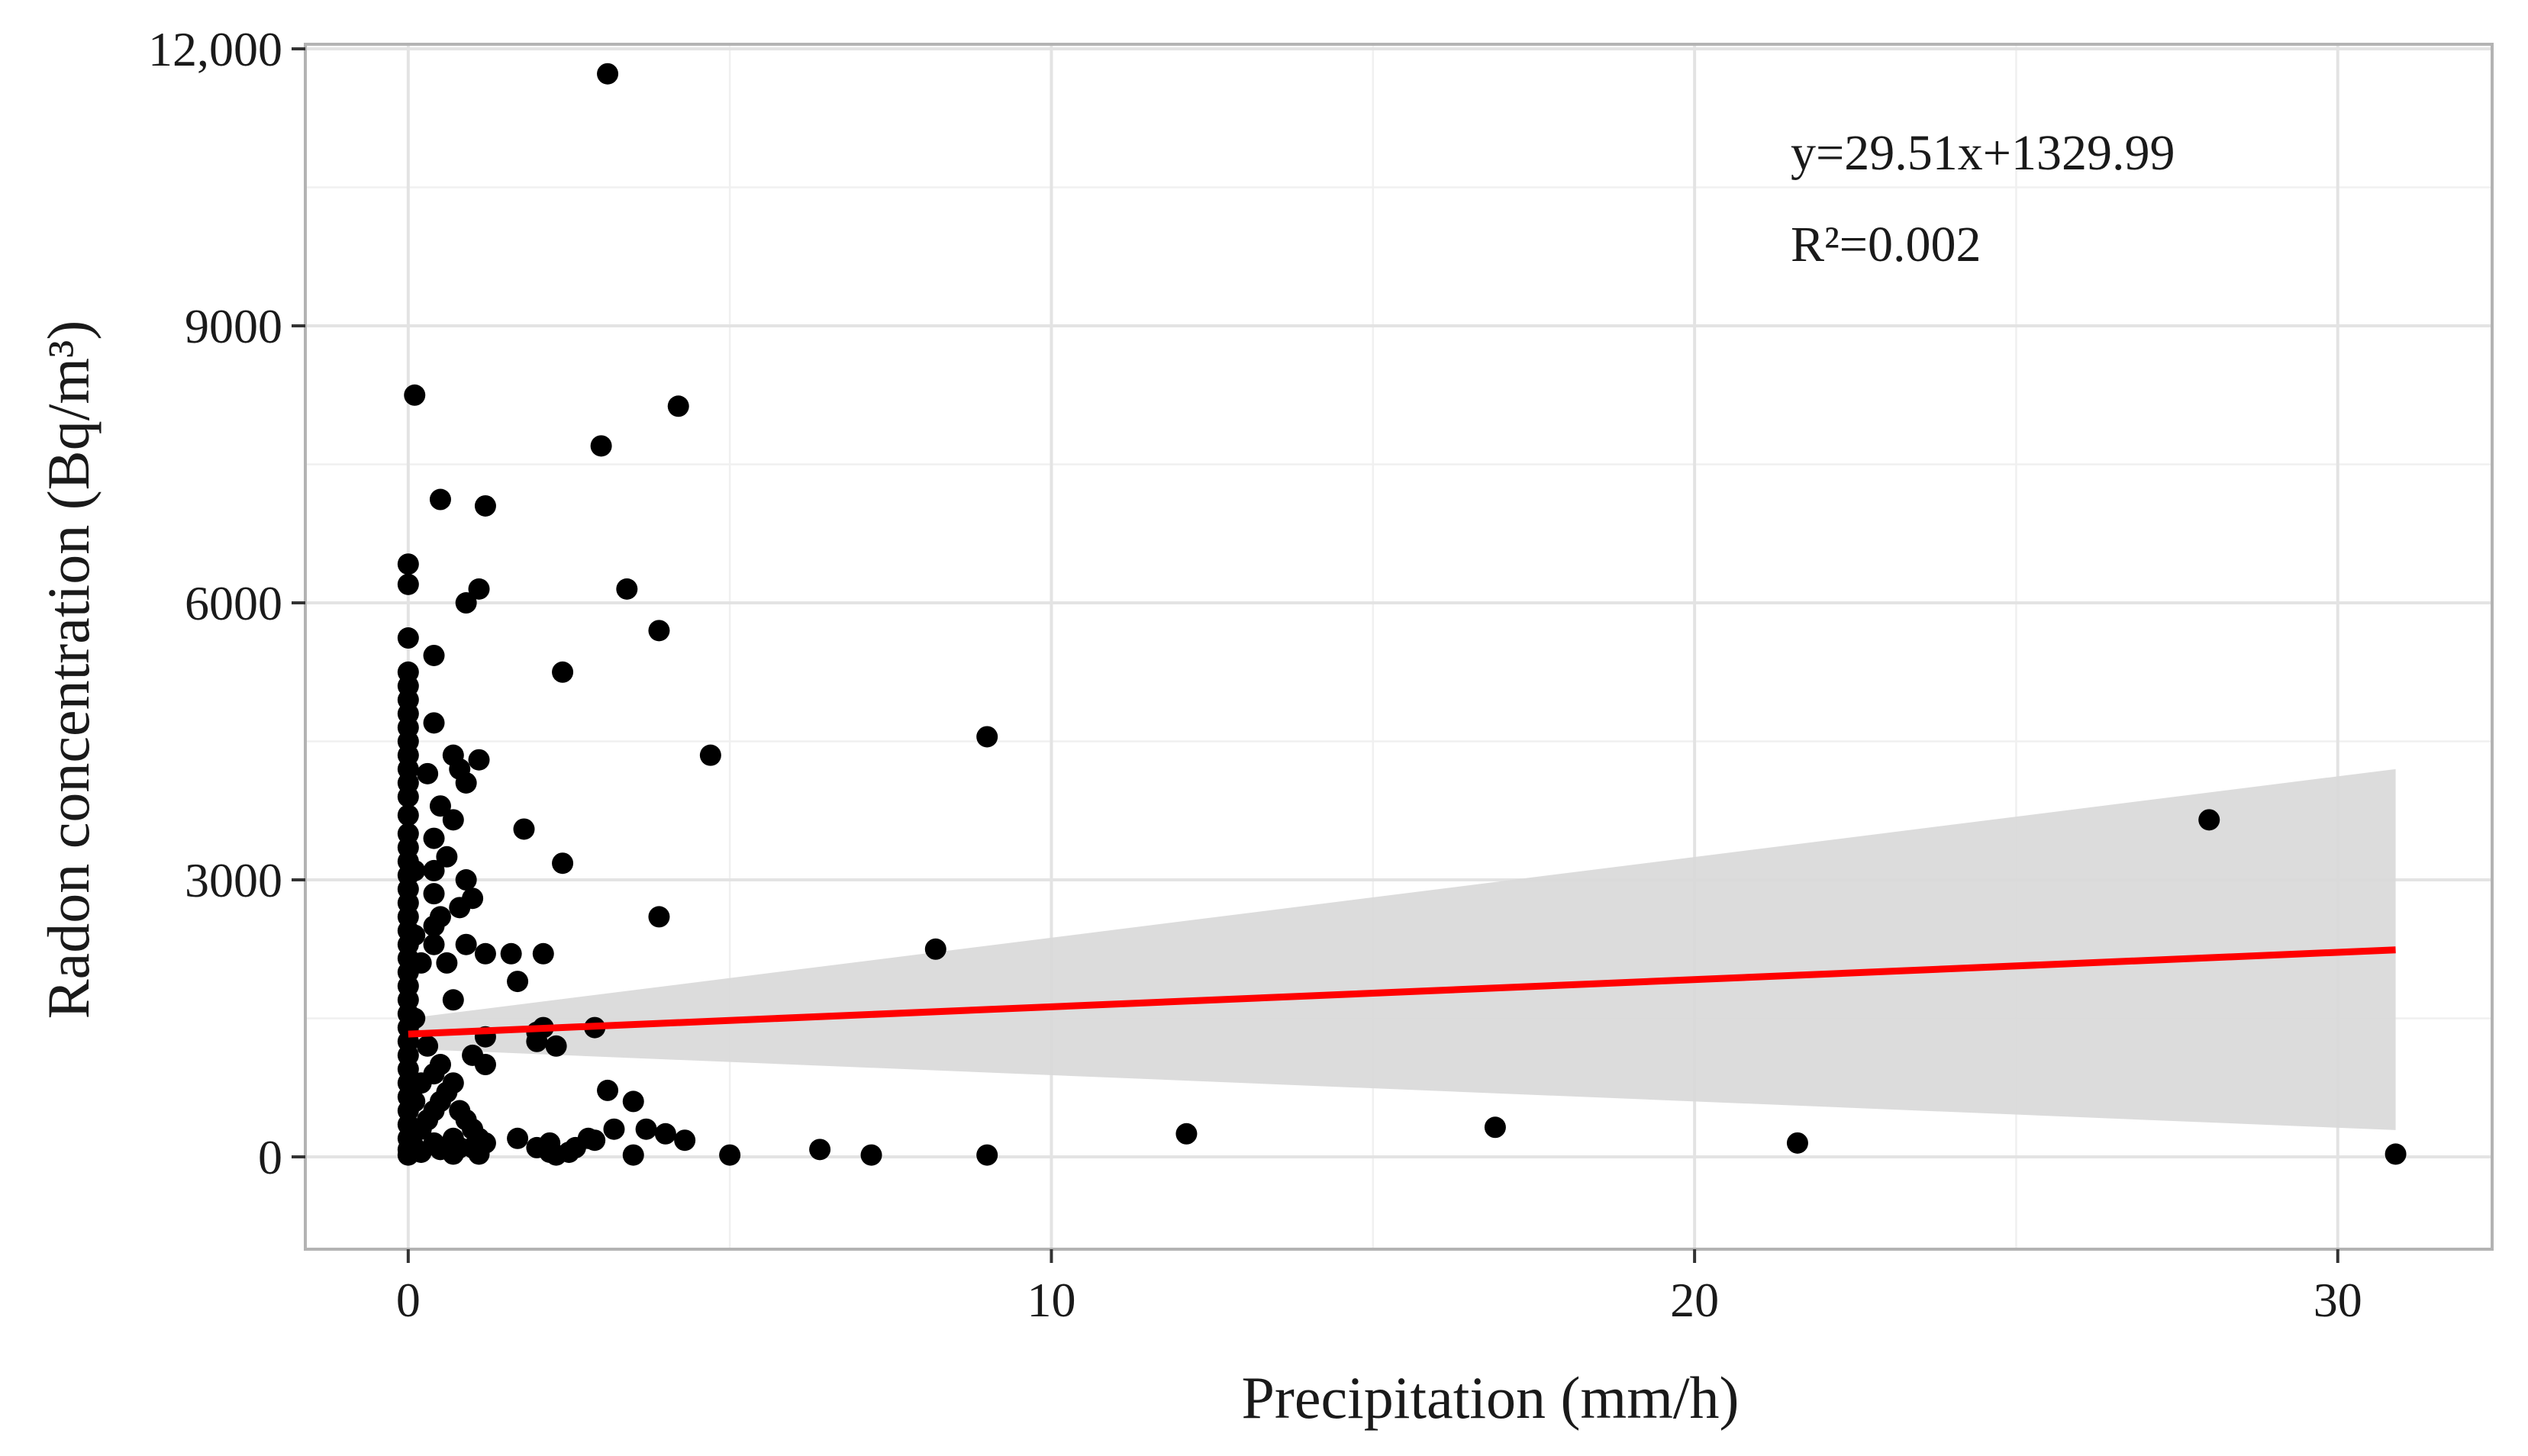 This screenshot has width=2528, height=1456. I want to click on x-tick-label: 10, so click(1051, 1300).